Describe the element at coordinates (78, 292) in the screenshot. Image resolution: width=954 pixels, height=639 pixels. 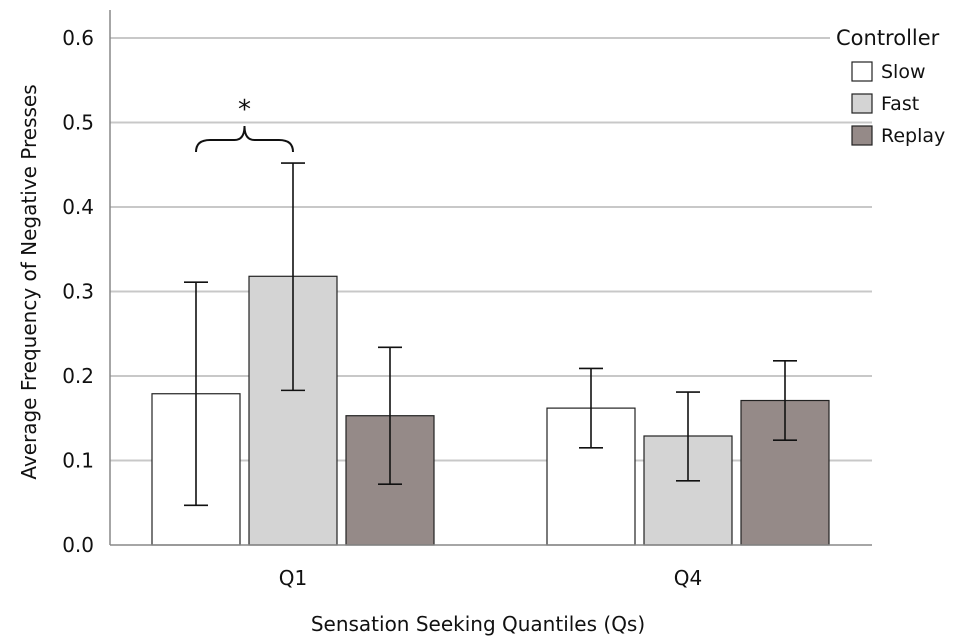
I see `y-tick-label: 0.3` at that location.